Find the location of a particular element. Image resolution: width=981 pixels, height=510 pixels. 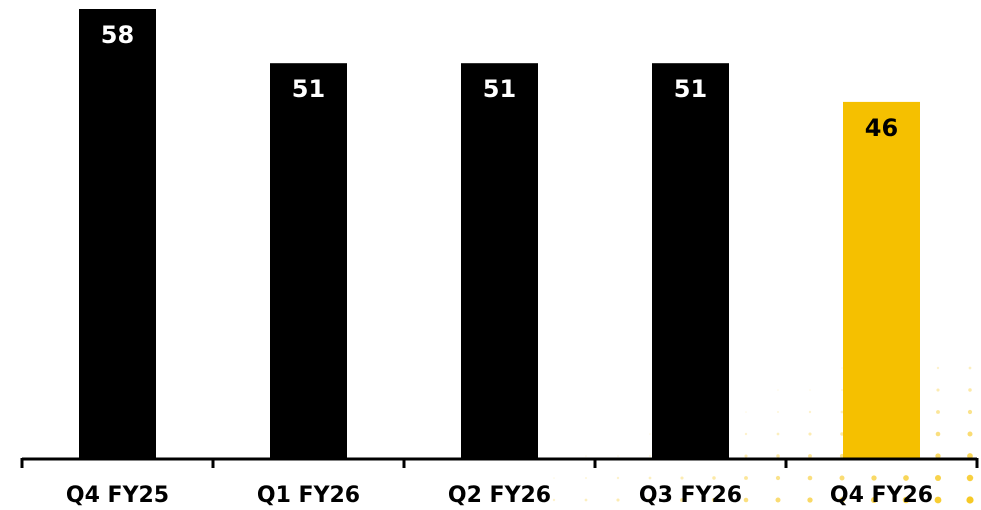

x-axis-tick-labels: Q4 FY25 Q1 FY26 Q2 FY26 Q3 FY26 Q4 FY26 is located at coordinates (499, 495).